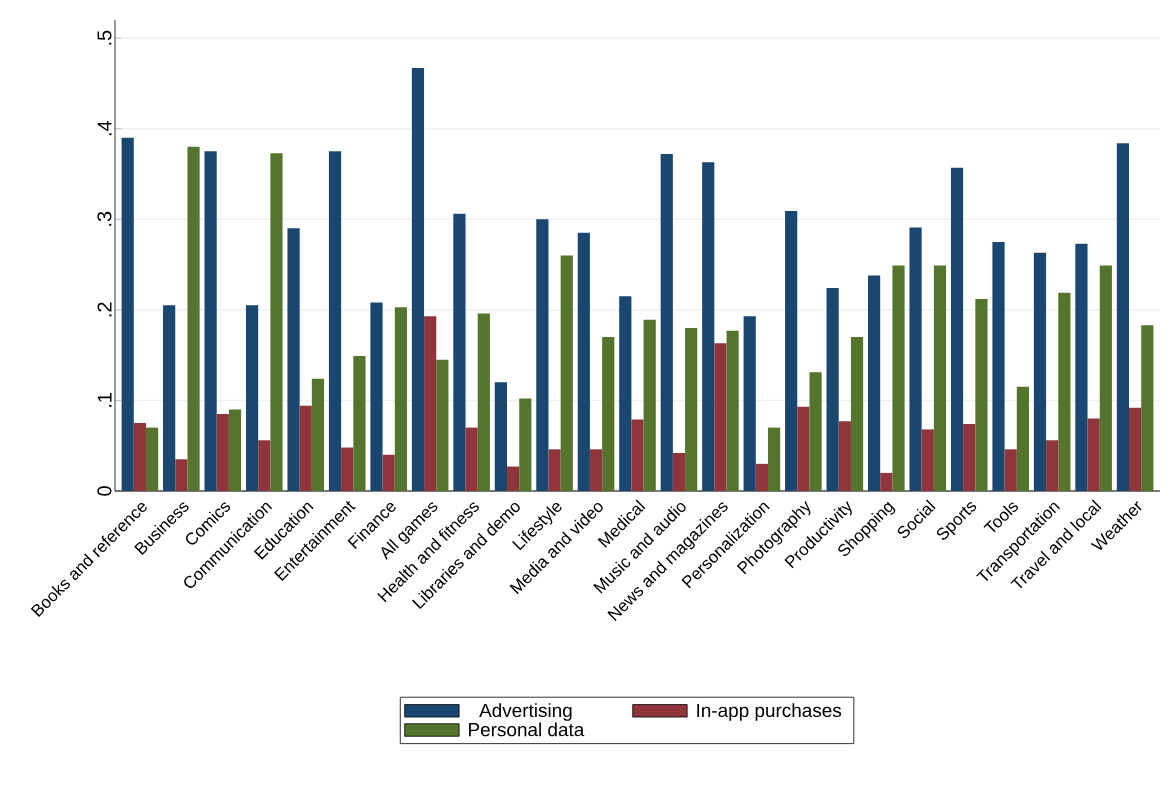 This screenshot has height=793, width=1165. Describe the element at coordinates (104, 128) in the screenshot. I see `y-tick-label: .4` at that location.